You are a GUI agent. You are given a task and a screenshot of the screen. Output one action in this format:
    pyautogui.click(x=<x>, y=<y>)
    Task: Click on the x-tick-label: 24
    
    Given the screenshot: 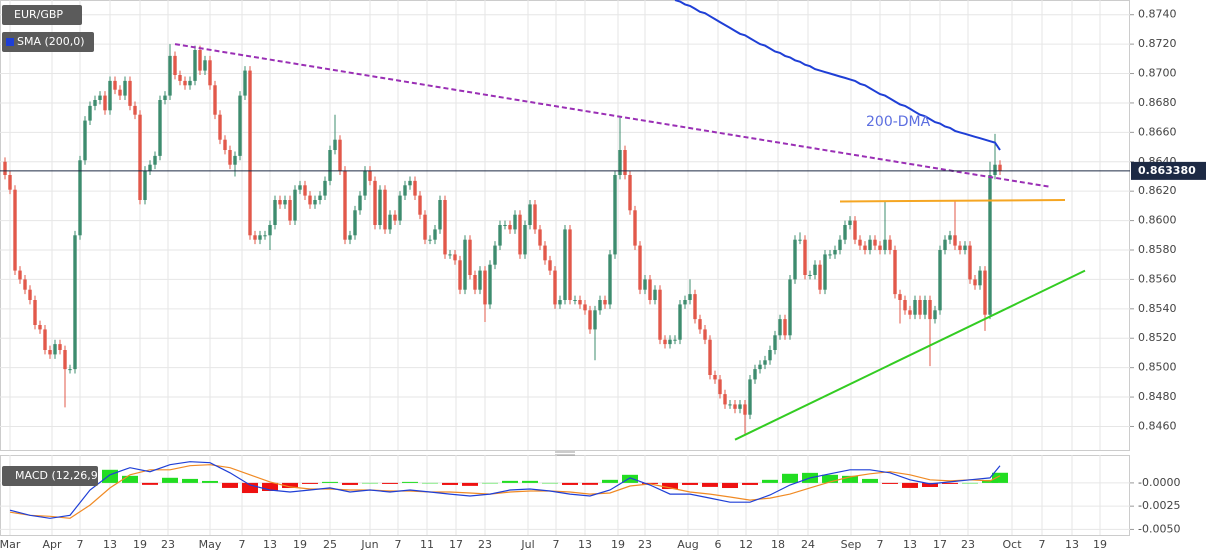 What is the action you would take?
    pyautogui.click(x=808, y=544)
    